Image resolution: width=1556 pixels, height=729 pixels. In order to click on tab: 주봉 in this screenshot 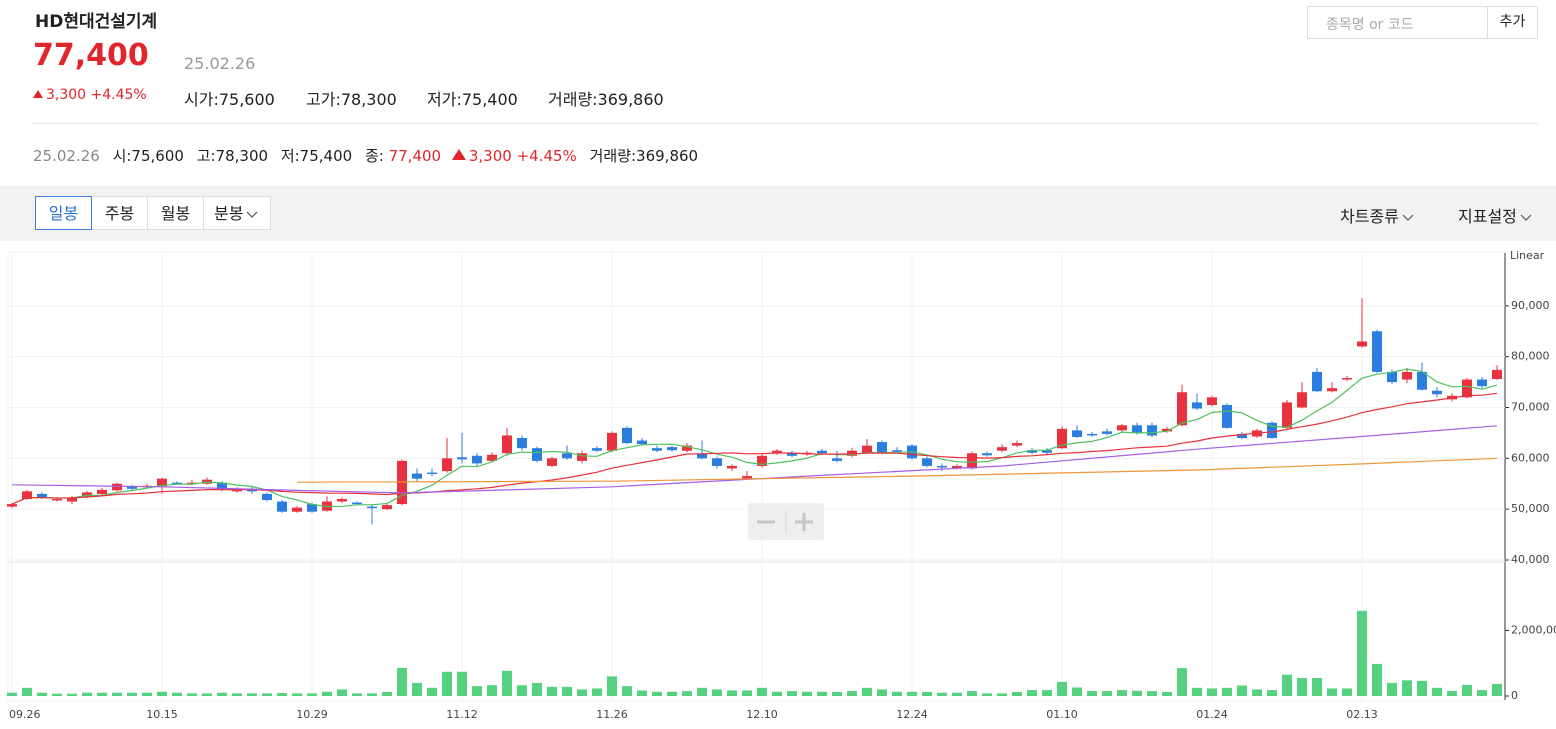, I will do `click(119, 213)`.